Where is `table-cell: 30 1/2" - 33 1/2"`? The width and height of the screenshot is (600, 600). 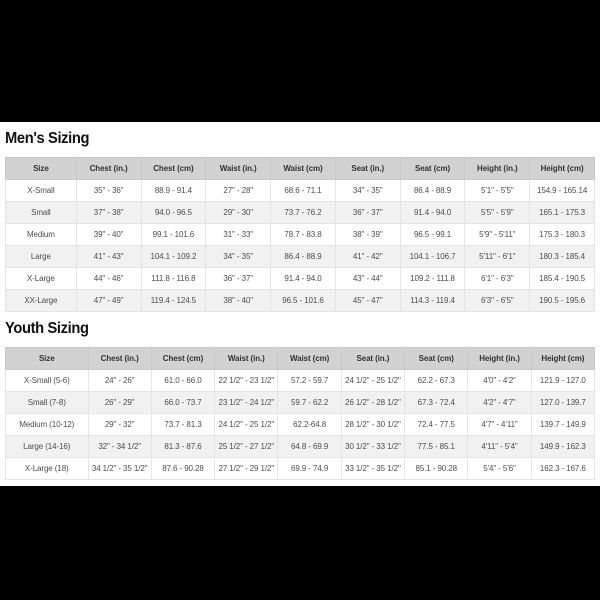 table-cell: 30 1/2" - 33 1/2" is located at coordinates (373, 446).